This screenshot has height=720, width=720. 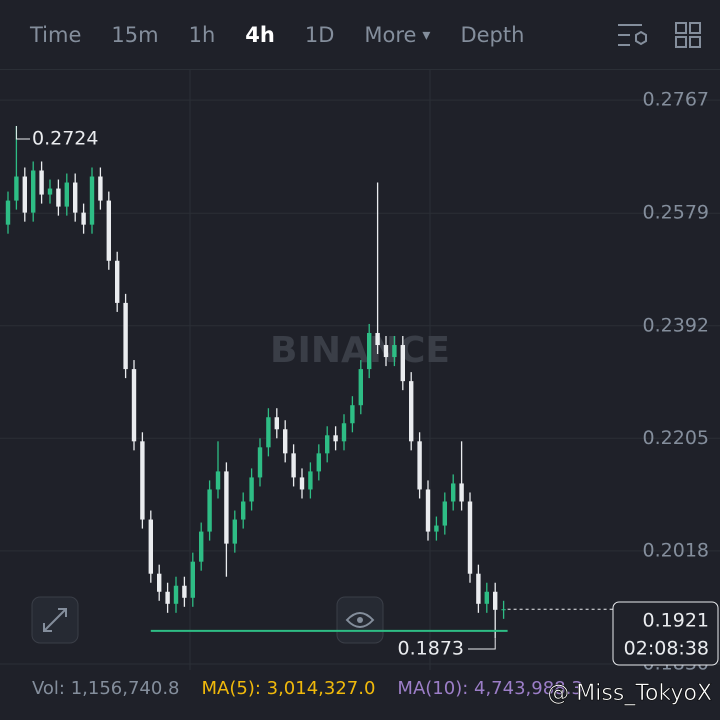 I want to click on toolbar: Time 15m 1h 4h 1D More ▾ Depth, so click(x=360, y=35).